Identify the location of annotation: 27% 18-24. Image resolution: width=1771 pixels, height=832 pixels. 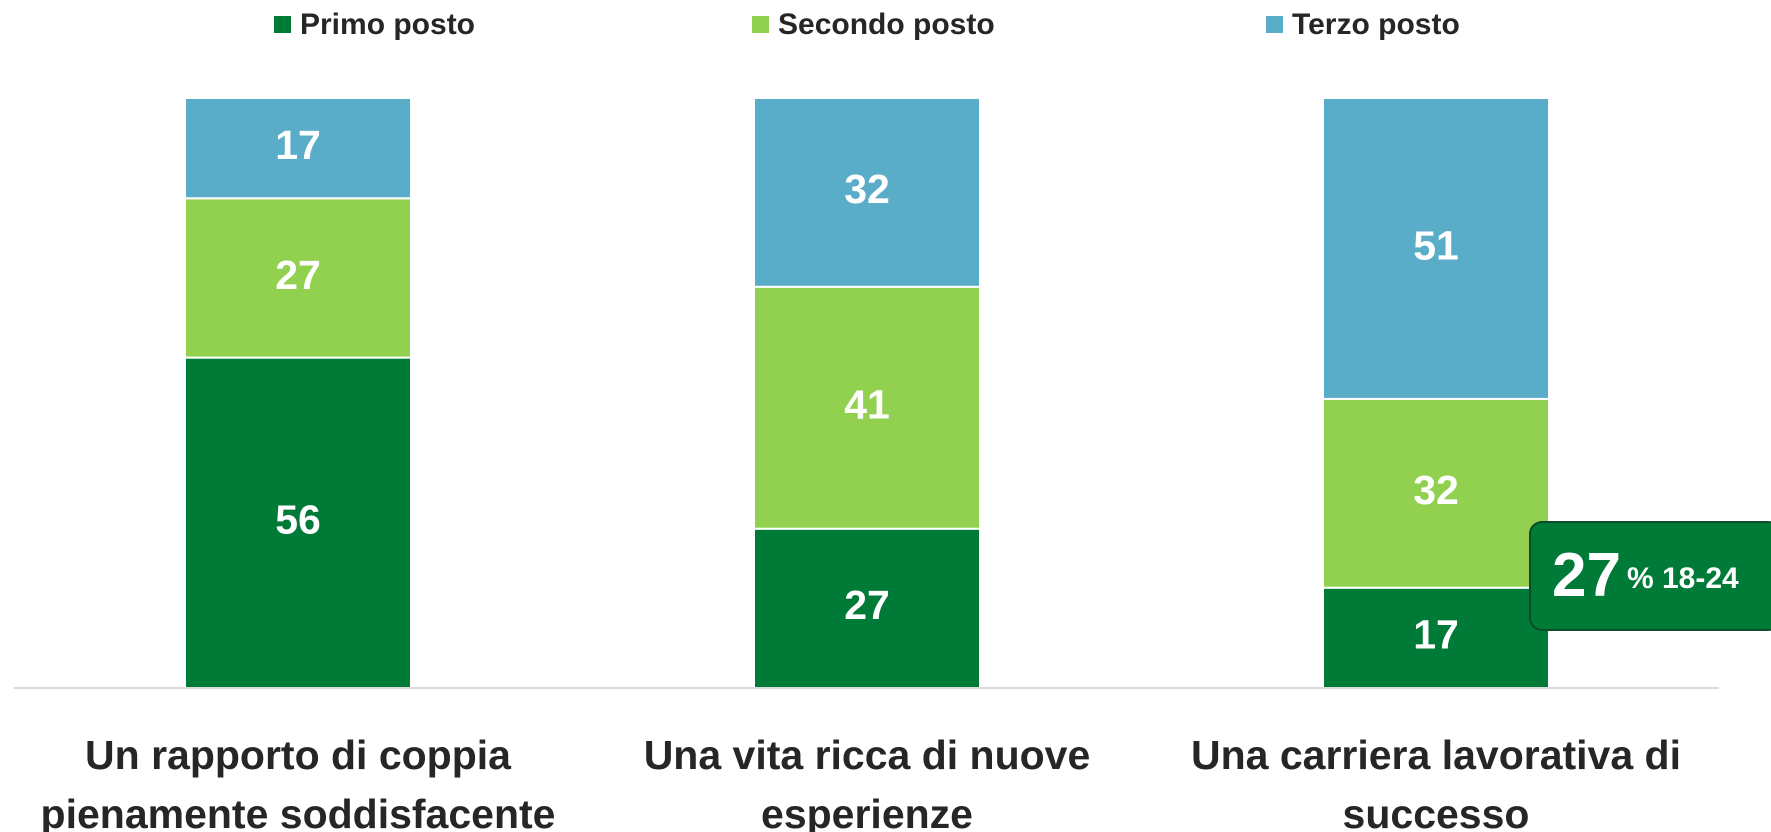
(1645, 575).